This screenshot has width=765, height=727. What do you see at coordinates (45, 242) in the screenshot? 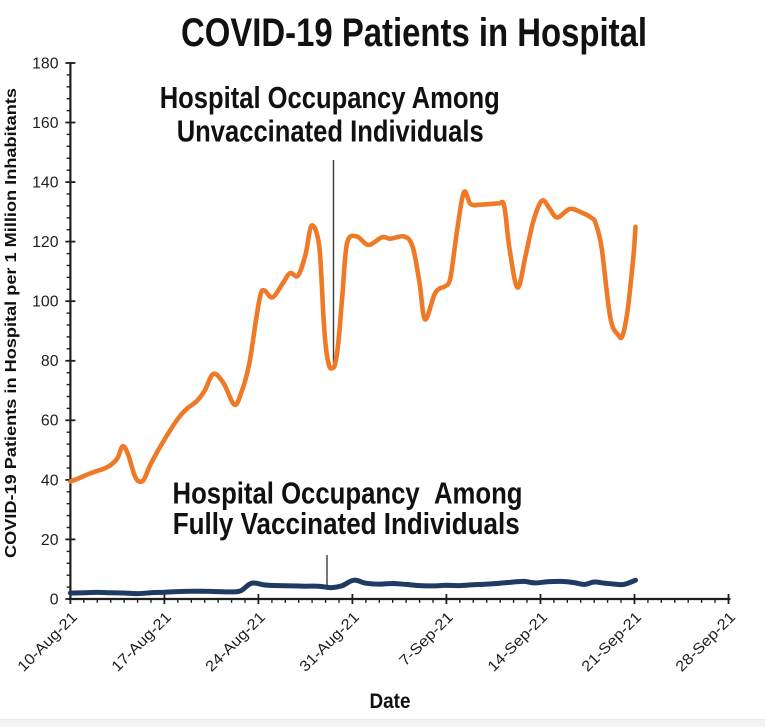
I see `svg-text: 120` at bounding box center [45, 242].